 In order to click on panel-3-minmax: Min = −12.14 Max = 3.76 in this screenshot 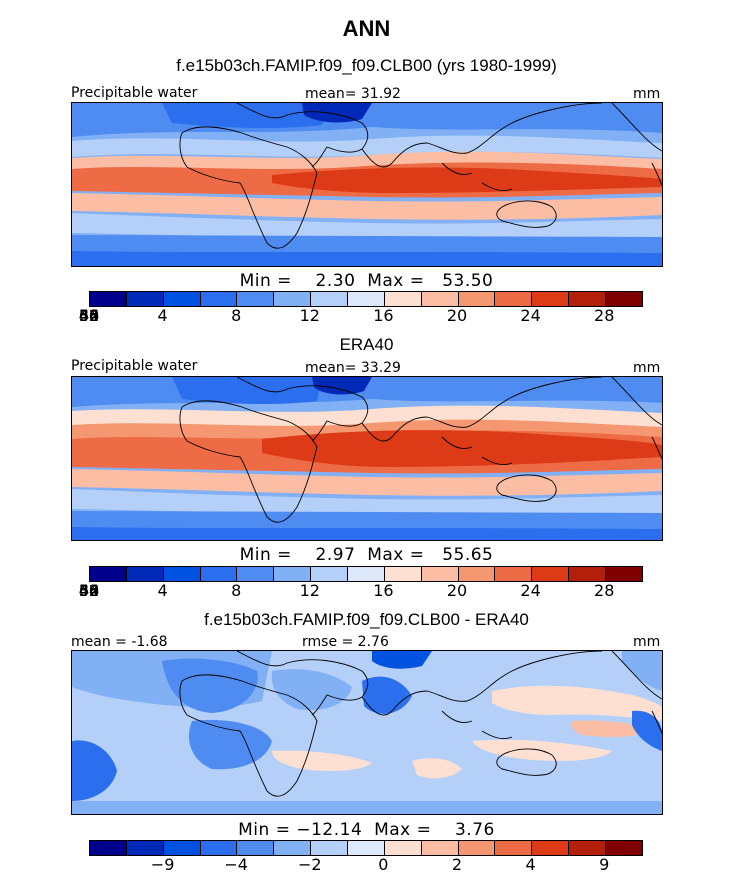, I will do `click(366, 830)`.